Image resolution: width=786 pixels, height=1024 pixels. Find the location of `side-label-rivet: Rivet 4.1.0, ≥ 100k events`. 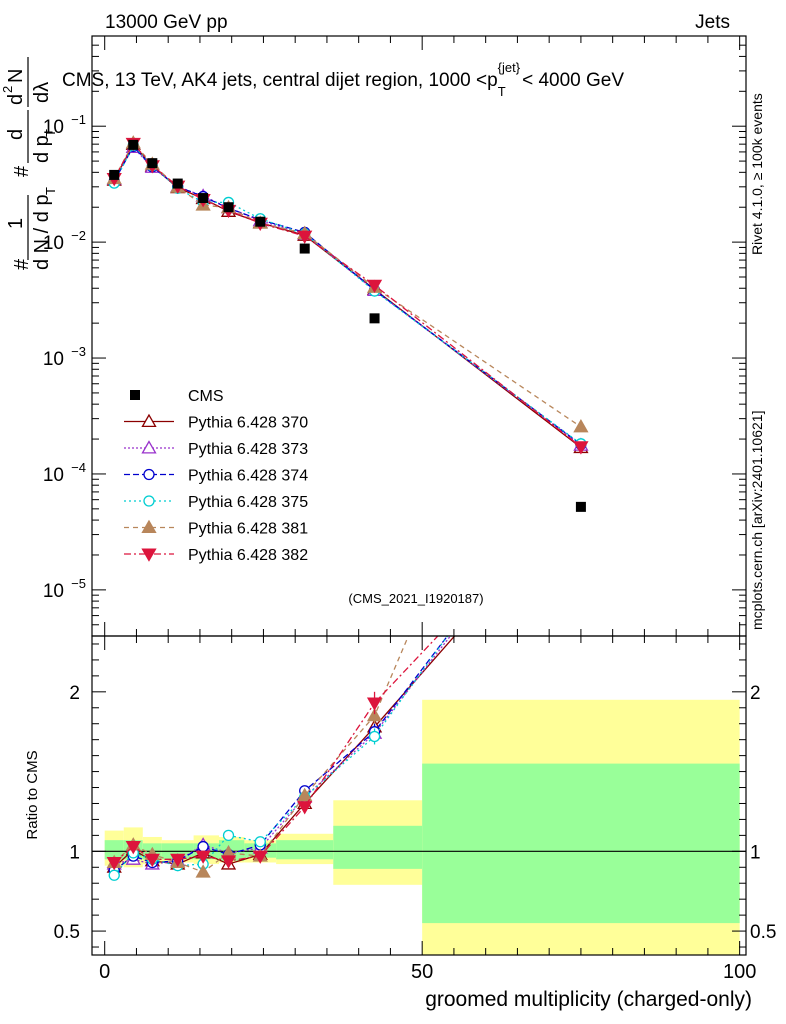

side-label-rivet: Rivet 4.1.0, ≥ 100k events is located at coordinates (757, 174).